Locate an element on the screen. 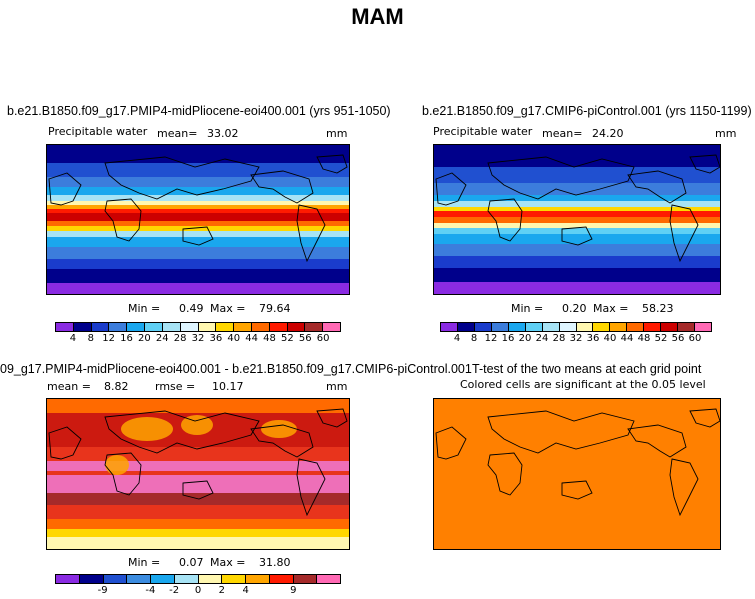 This screenshot has width=755, height=599. panel2-min-label: Min = is located at coordinates (527, 308).